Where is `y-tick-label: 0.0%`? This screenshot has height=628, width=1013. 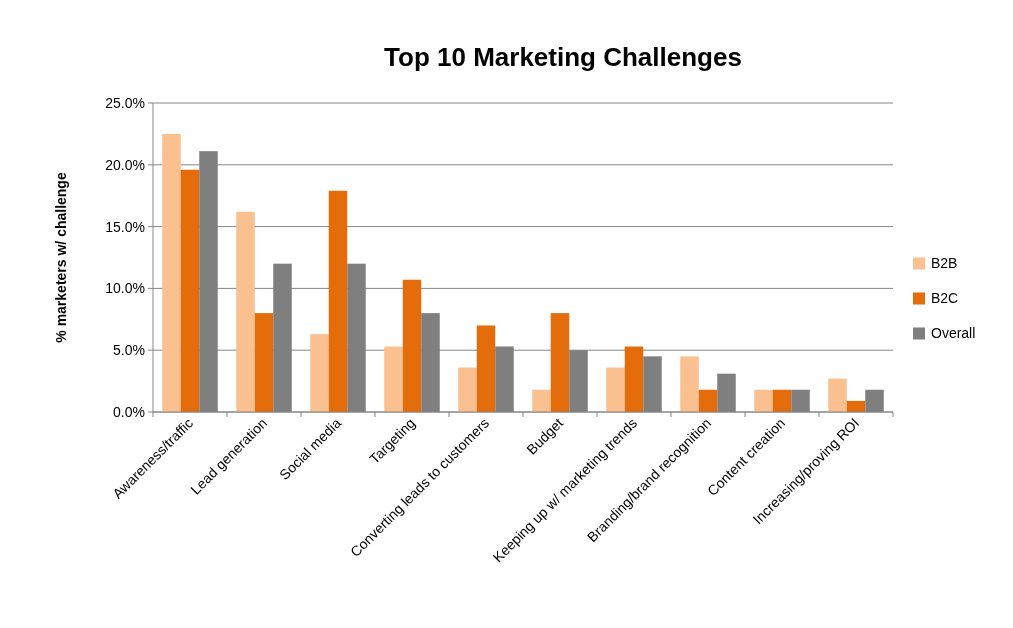 y-tick-label: 0.0% is located at coordinates (129, 411).